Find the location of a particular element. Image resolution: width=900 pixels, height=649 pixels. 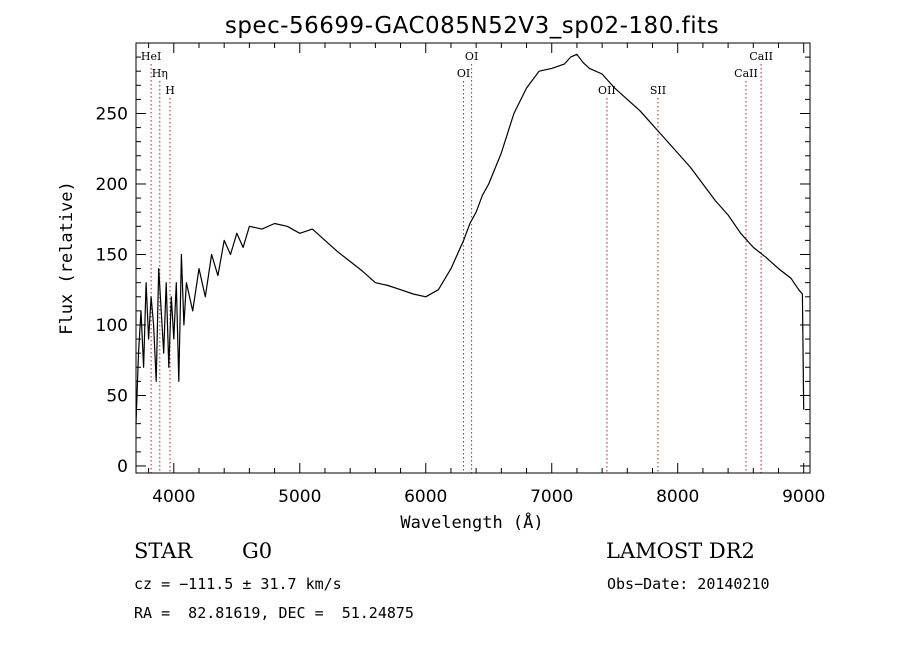

sky-coordinates: RA = 82.81619, DEC = 51.24875 is located at coordinates (274, 613).